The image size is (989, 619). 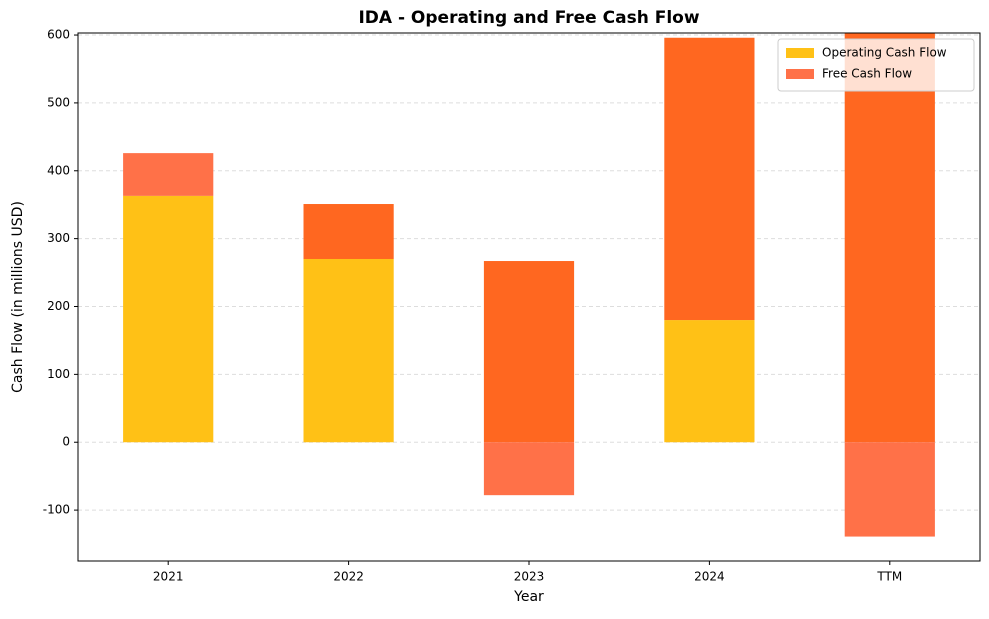 What do you see at coordinates (58, 35) in the screenshot?
I see `y-tick-label: 600` at bounding box center [58, 35].